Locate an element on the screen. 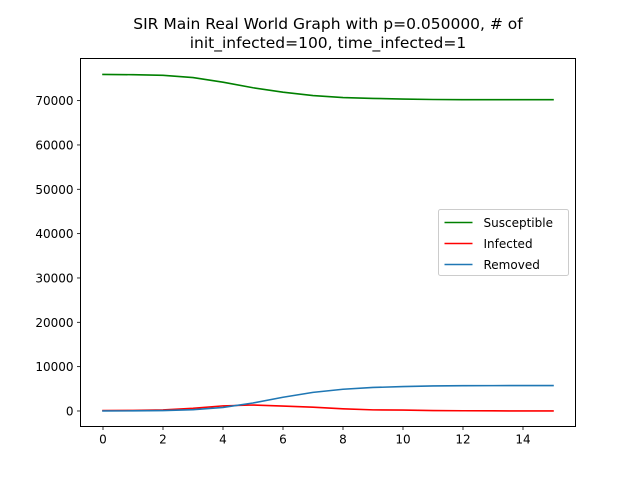  legend-label-removed: Removed is located at coordinates (512, 265).